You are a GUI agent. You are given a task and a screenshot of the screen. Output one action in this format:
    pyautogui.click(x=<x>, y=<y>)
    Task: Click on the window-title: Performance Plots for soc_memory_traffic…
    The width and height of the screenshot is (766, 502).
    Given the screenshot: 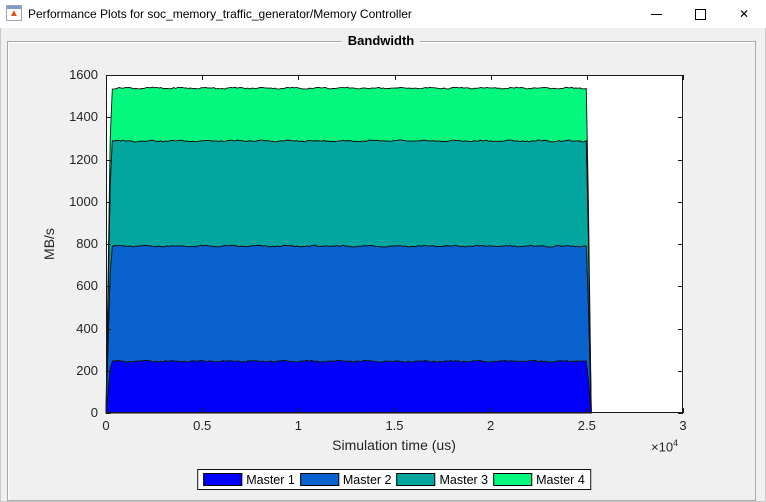 What is the action you would take?
    pyautogui.click(x=220, y=14)
    